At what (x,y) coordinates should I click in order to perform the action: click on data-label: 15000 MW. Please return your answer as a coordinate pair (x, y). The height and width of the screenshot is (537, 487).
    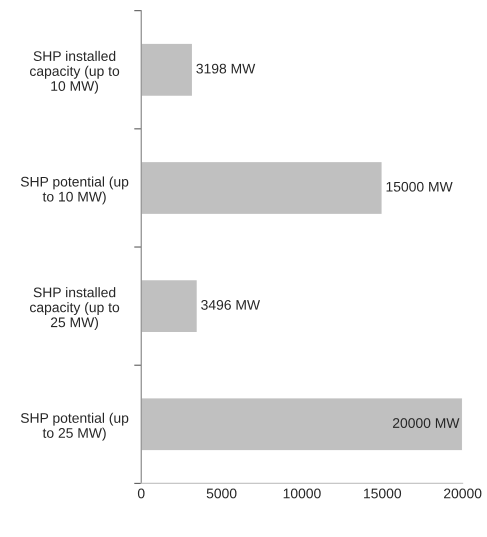
    Looking at the image, I should click on (419, 187).